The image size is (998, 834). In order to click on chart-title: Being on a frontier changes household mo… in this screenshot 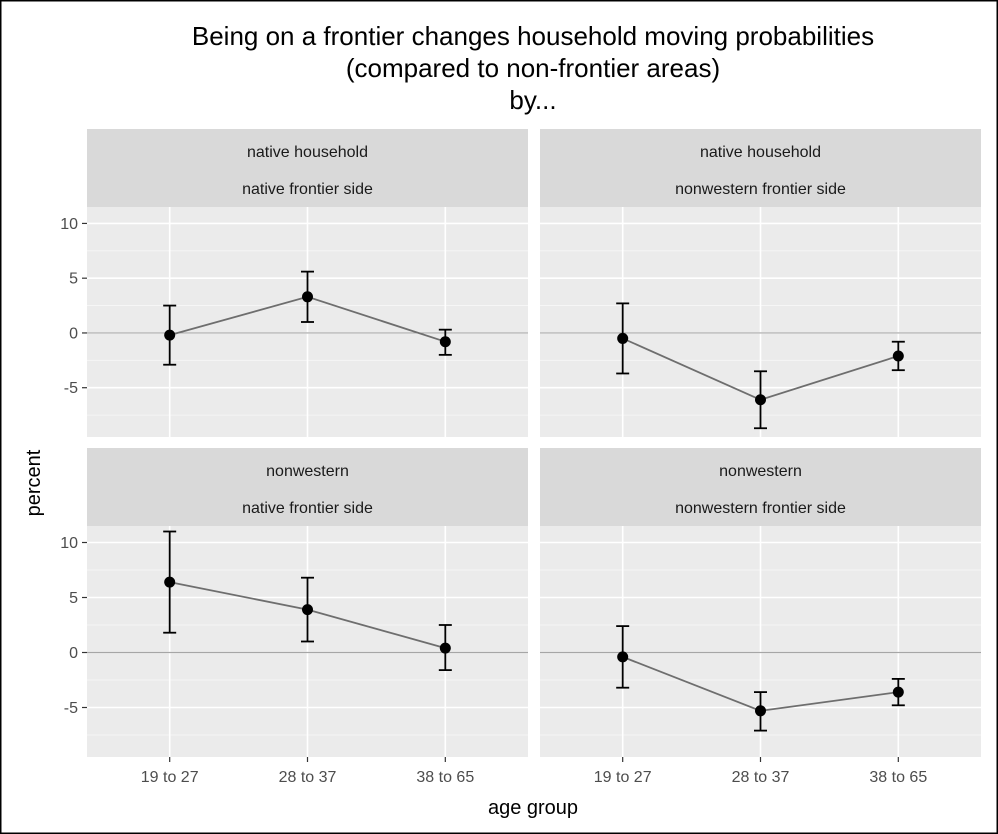, I will do `click(533, 68)`.